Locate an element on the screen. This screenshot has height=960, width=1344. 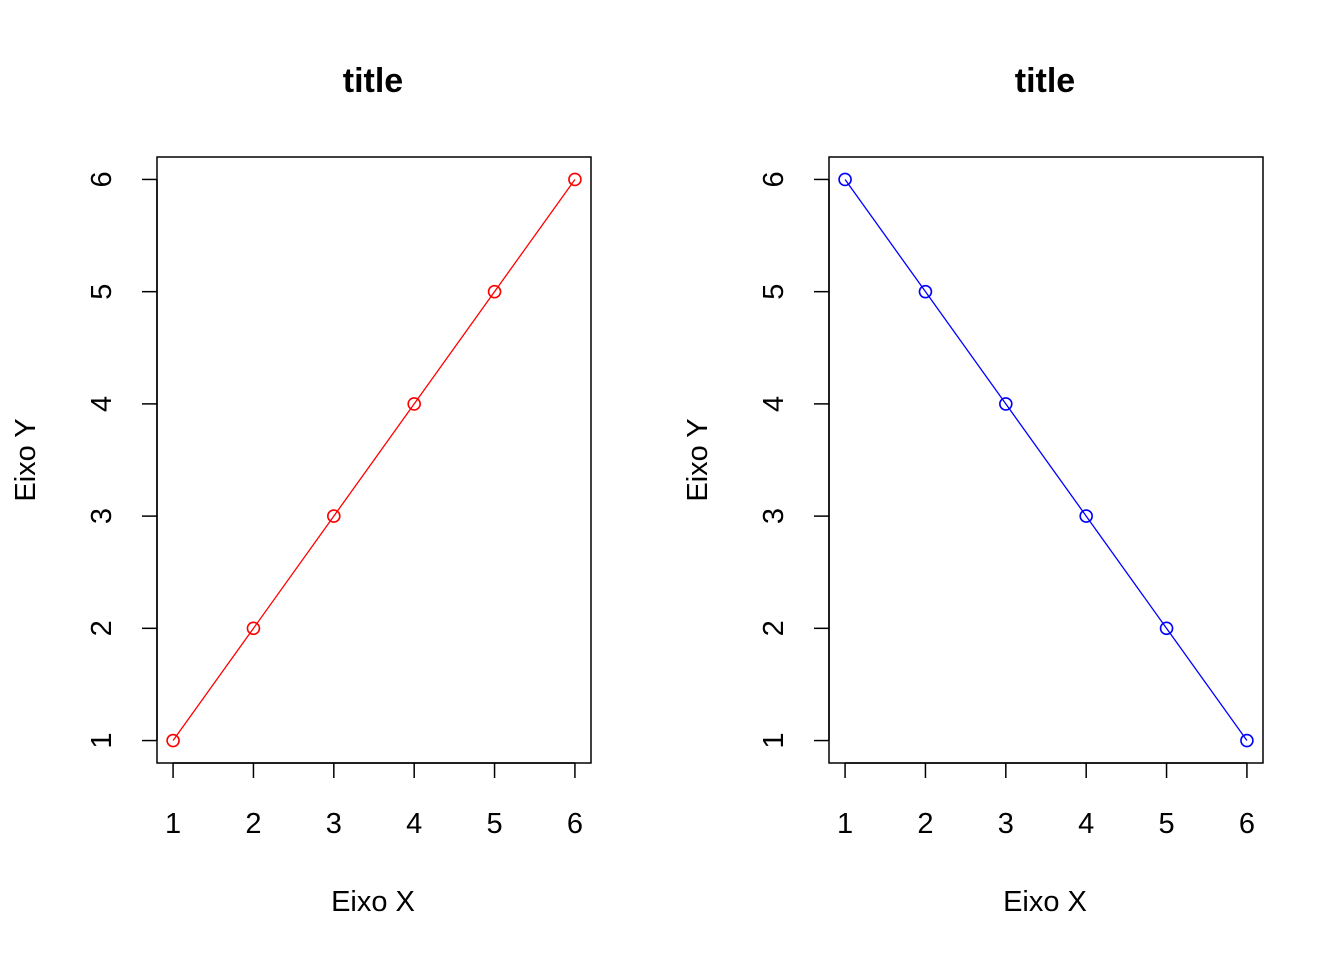
plot-left-xlabel: Eixo X is located at coordinates (373, 902).